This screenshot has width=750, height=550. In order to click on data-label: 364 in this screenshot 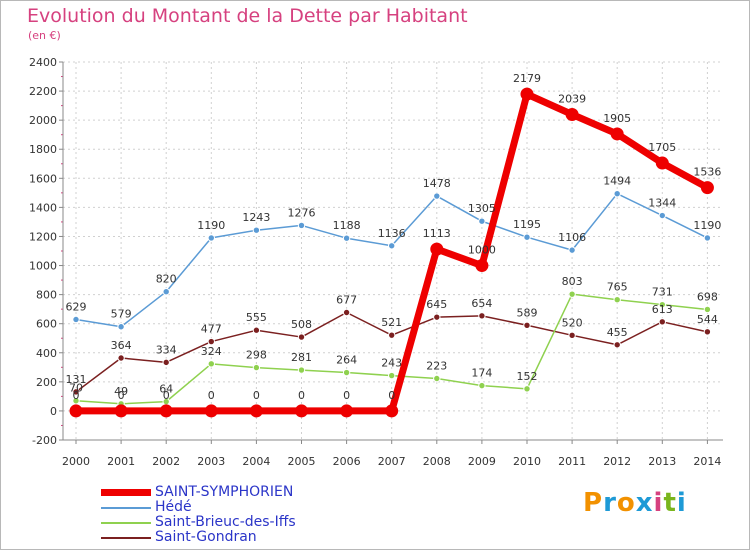, I will do `click(121, 345)`.